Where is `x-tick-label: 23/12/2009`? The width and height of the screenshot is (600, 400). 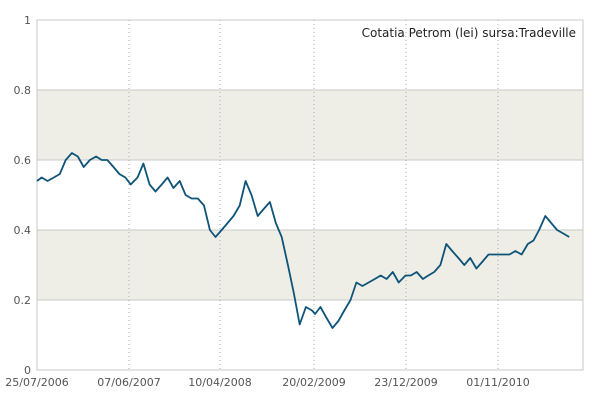
x-tick-label: 23/12/2009 is located at coordinates (405, 382).